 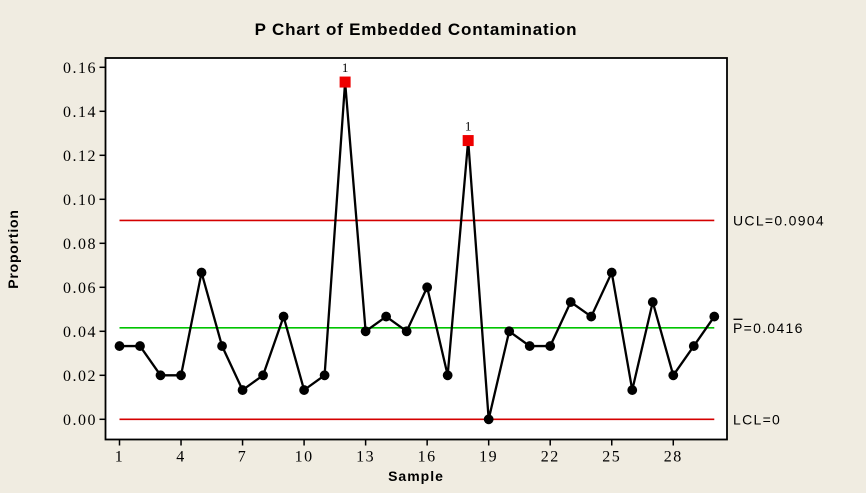 I want to click on lcl-label: LCL=0, so click(x=757, y=419).